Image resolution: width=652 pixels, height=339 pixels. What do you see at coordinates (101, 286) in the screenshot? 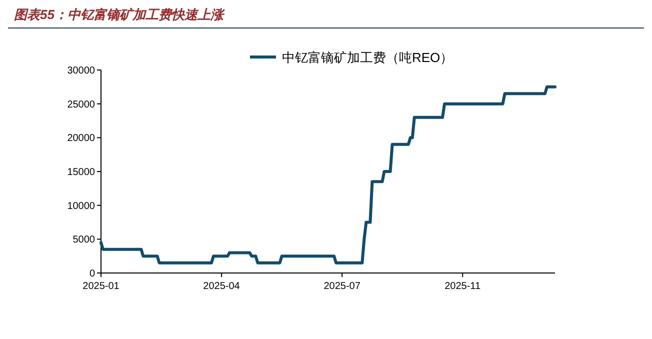
I see `x-tick-label: 2025-01` at bounding box center [101, 286].